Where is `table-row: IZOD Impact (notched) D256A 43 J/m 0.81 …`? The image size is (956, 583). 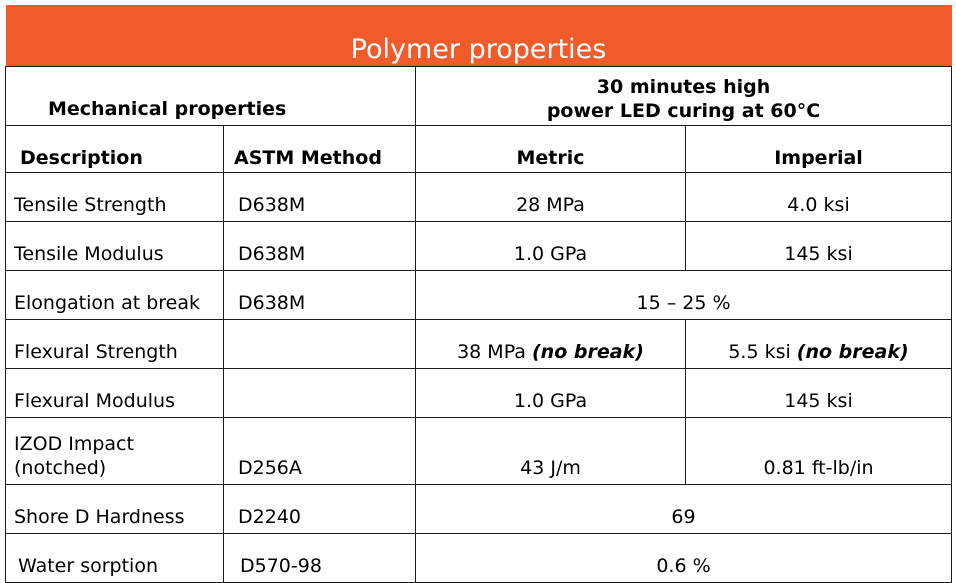
table-row: IZOD Impact (notched) D256A 43 J/m 0.81 … is located at coordinates (479, 451).